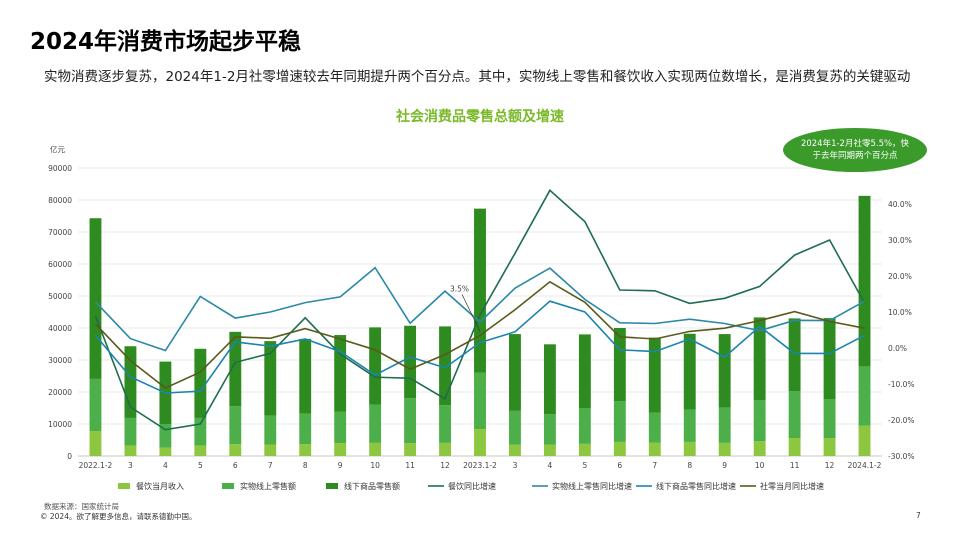  Describe the element at coordinates (118, 516) in the screenshot. I see `copyright-note: © 2024。欲了解更多信息，请联系德勤中国。` at that location.